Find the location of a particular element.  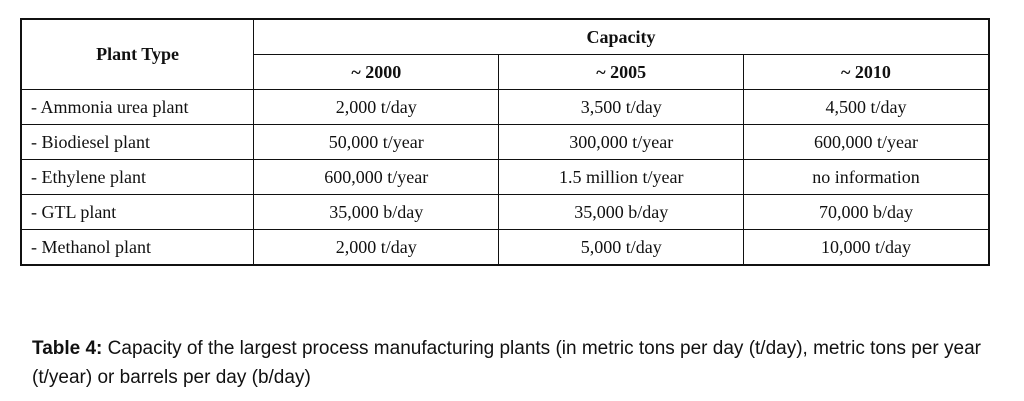

capacity-cell: 3,500 t/day is located at coordinates (621, 107).